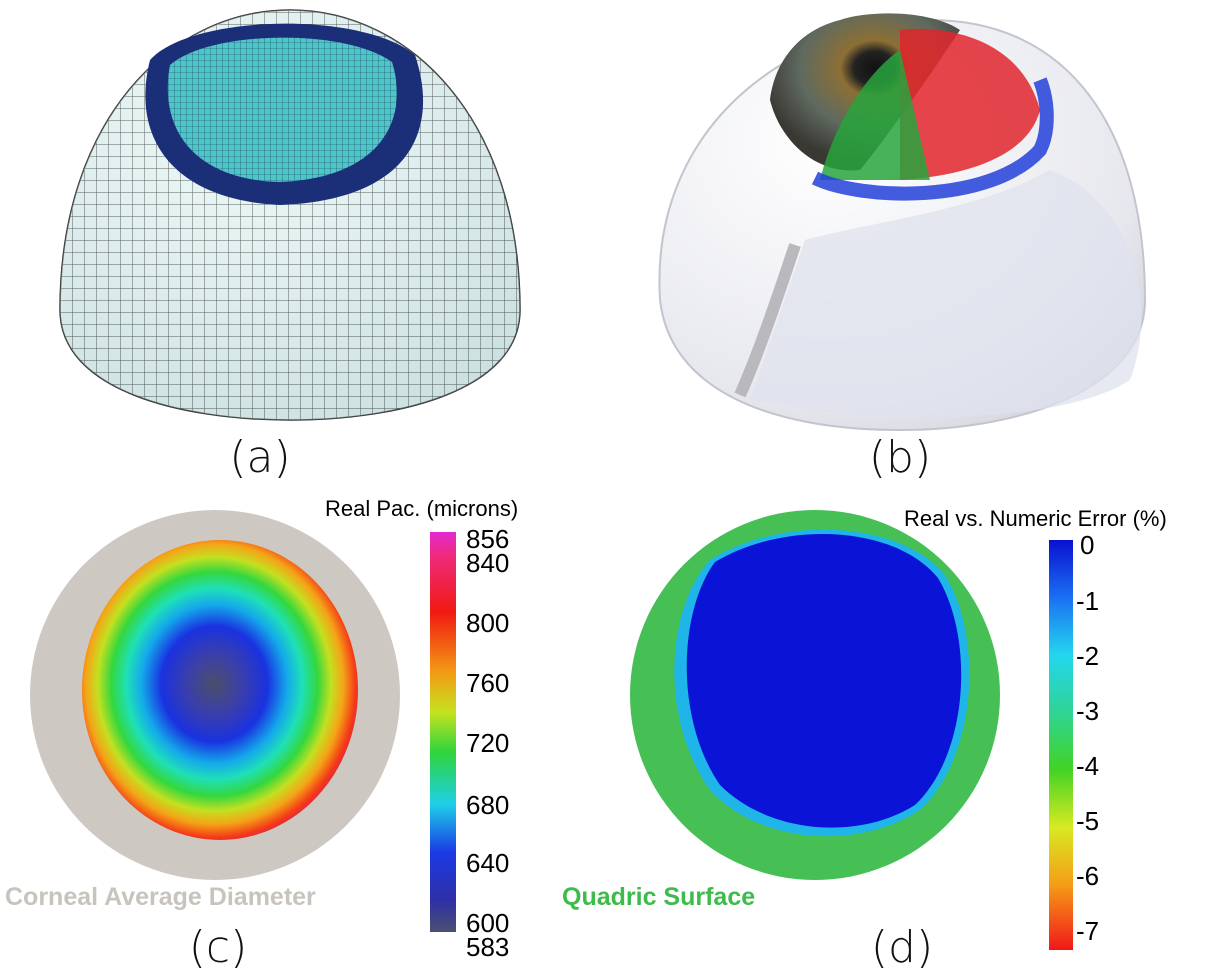 The image size is (1217, 976). I want to click on tick-d-4: -4, so click(1088, 766).